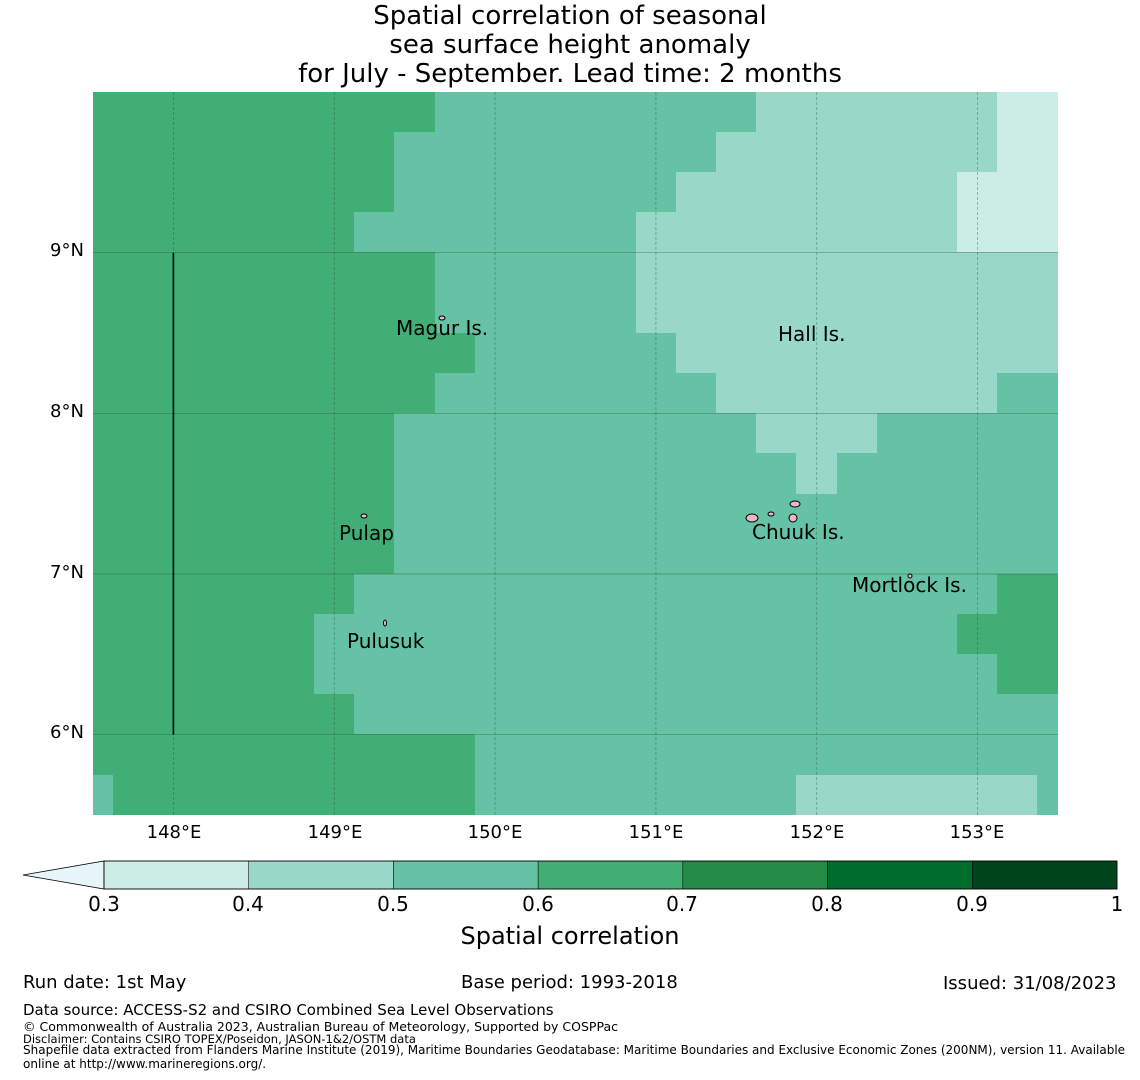 The image size is (1140, 1080). I want to click on island-shapes, so click(636, 471).